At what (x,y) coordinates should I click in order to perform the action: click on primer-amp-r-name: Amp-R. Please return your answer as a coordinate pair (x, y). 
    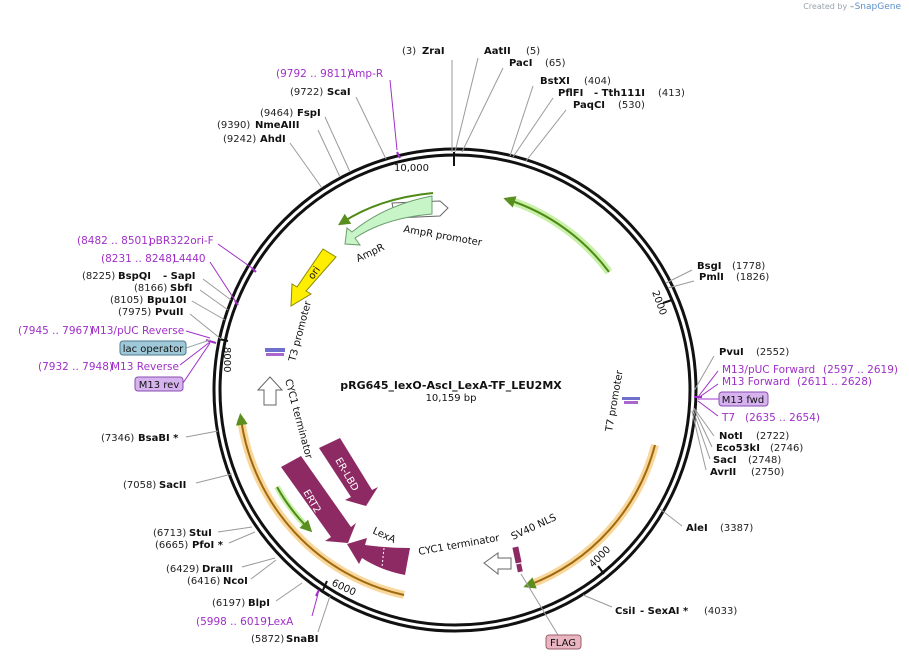
    Looking at the image, I should click on (365, 74).